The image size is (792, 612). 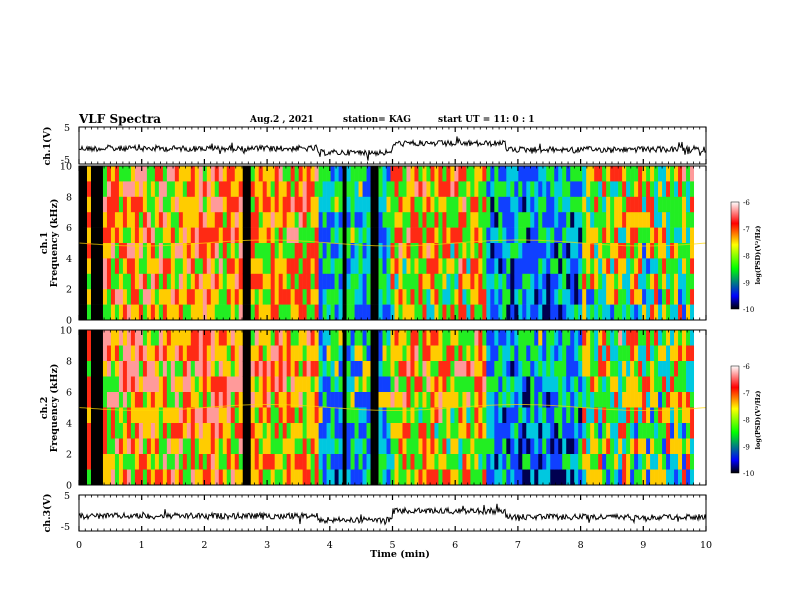 I want to click on ch2-spectrogram-ylabel-channel: ch.2, so click(x=44, y=408).